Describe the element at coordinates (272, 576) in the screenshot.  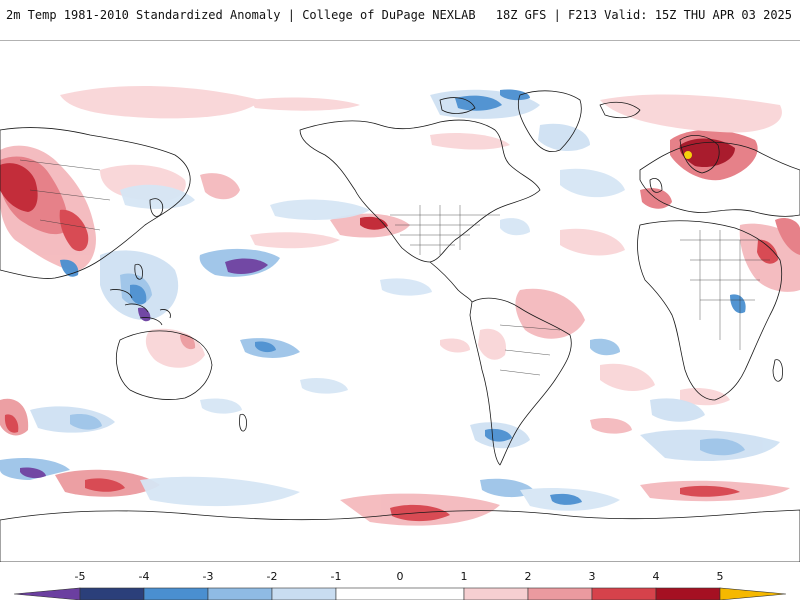
I see `legend-tick-neg2: -2` at that location.